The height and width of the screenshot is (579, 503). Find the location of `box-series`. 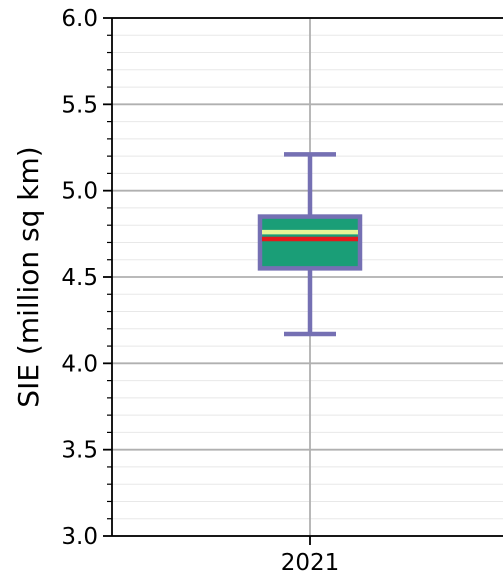

box-series is located at coordinates (310, 244).